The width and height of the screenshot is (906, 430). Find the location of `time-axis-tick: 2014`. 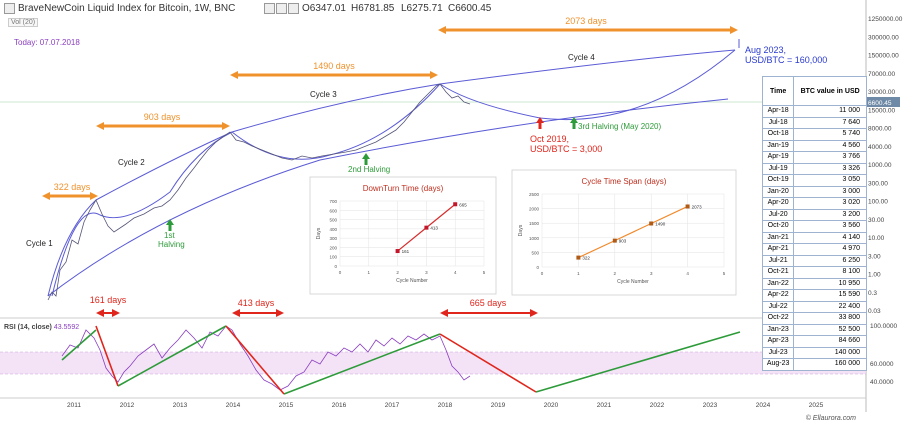

time-axis-tick: 2014 is located at coordinates (233, 405).